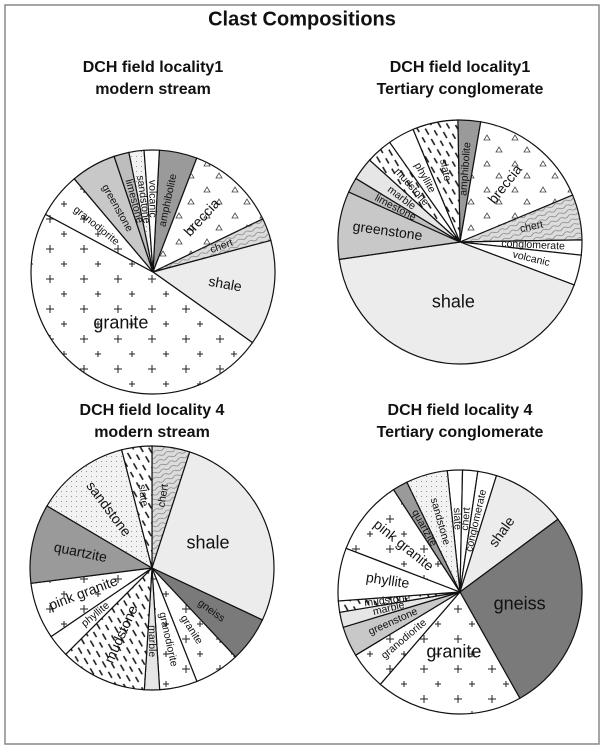  I want to click on slice-label: conglomerate, so click(533, 245).